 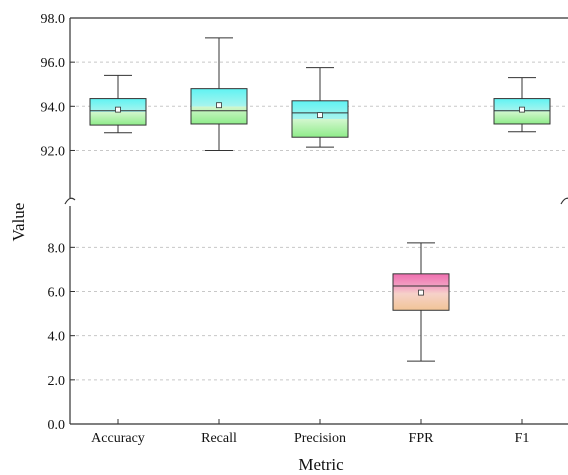 I want to click on box-fpr, so click(x=421, y=302).